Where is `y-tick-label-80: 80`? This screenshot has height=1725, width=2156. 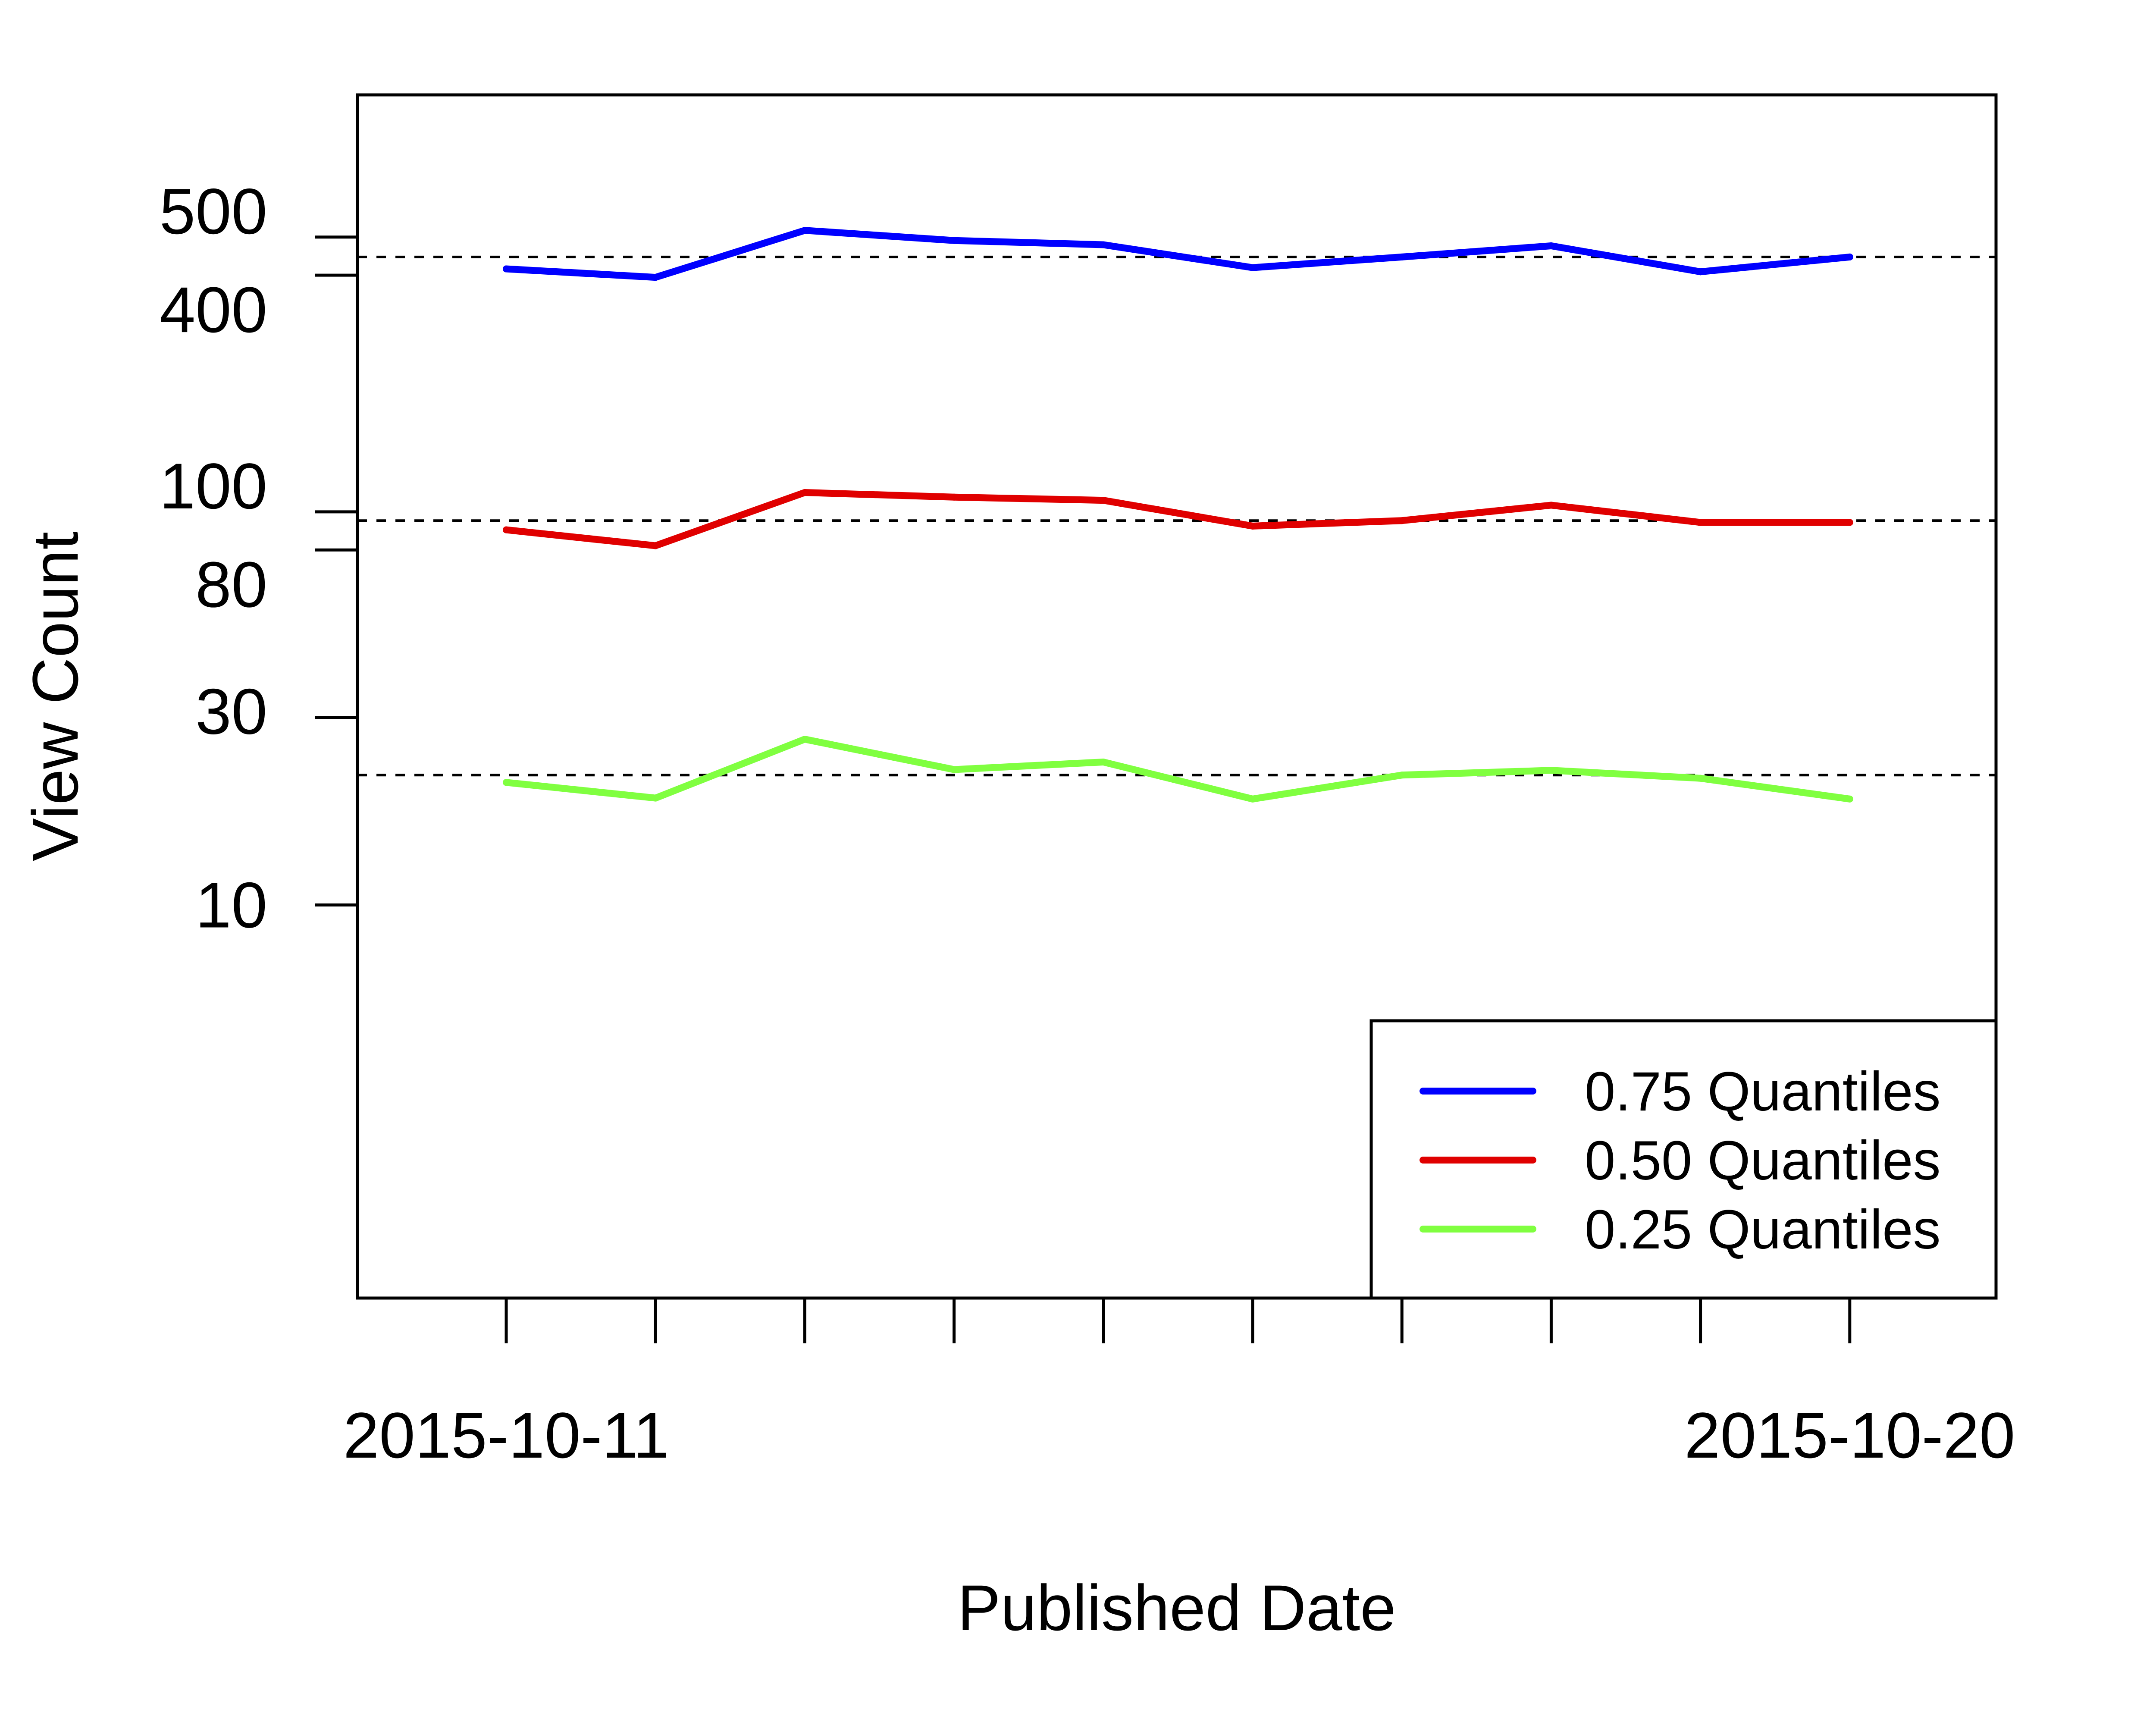 y-tick-label-80: 80 is located at coordinates (231, 584).